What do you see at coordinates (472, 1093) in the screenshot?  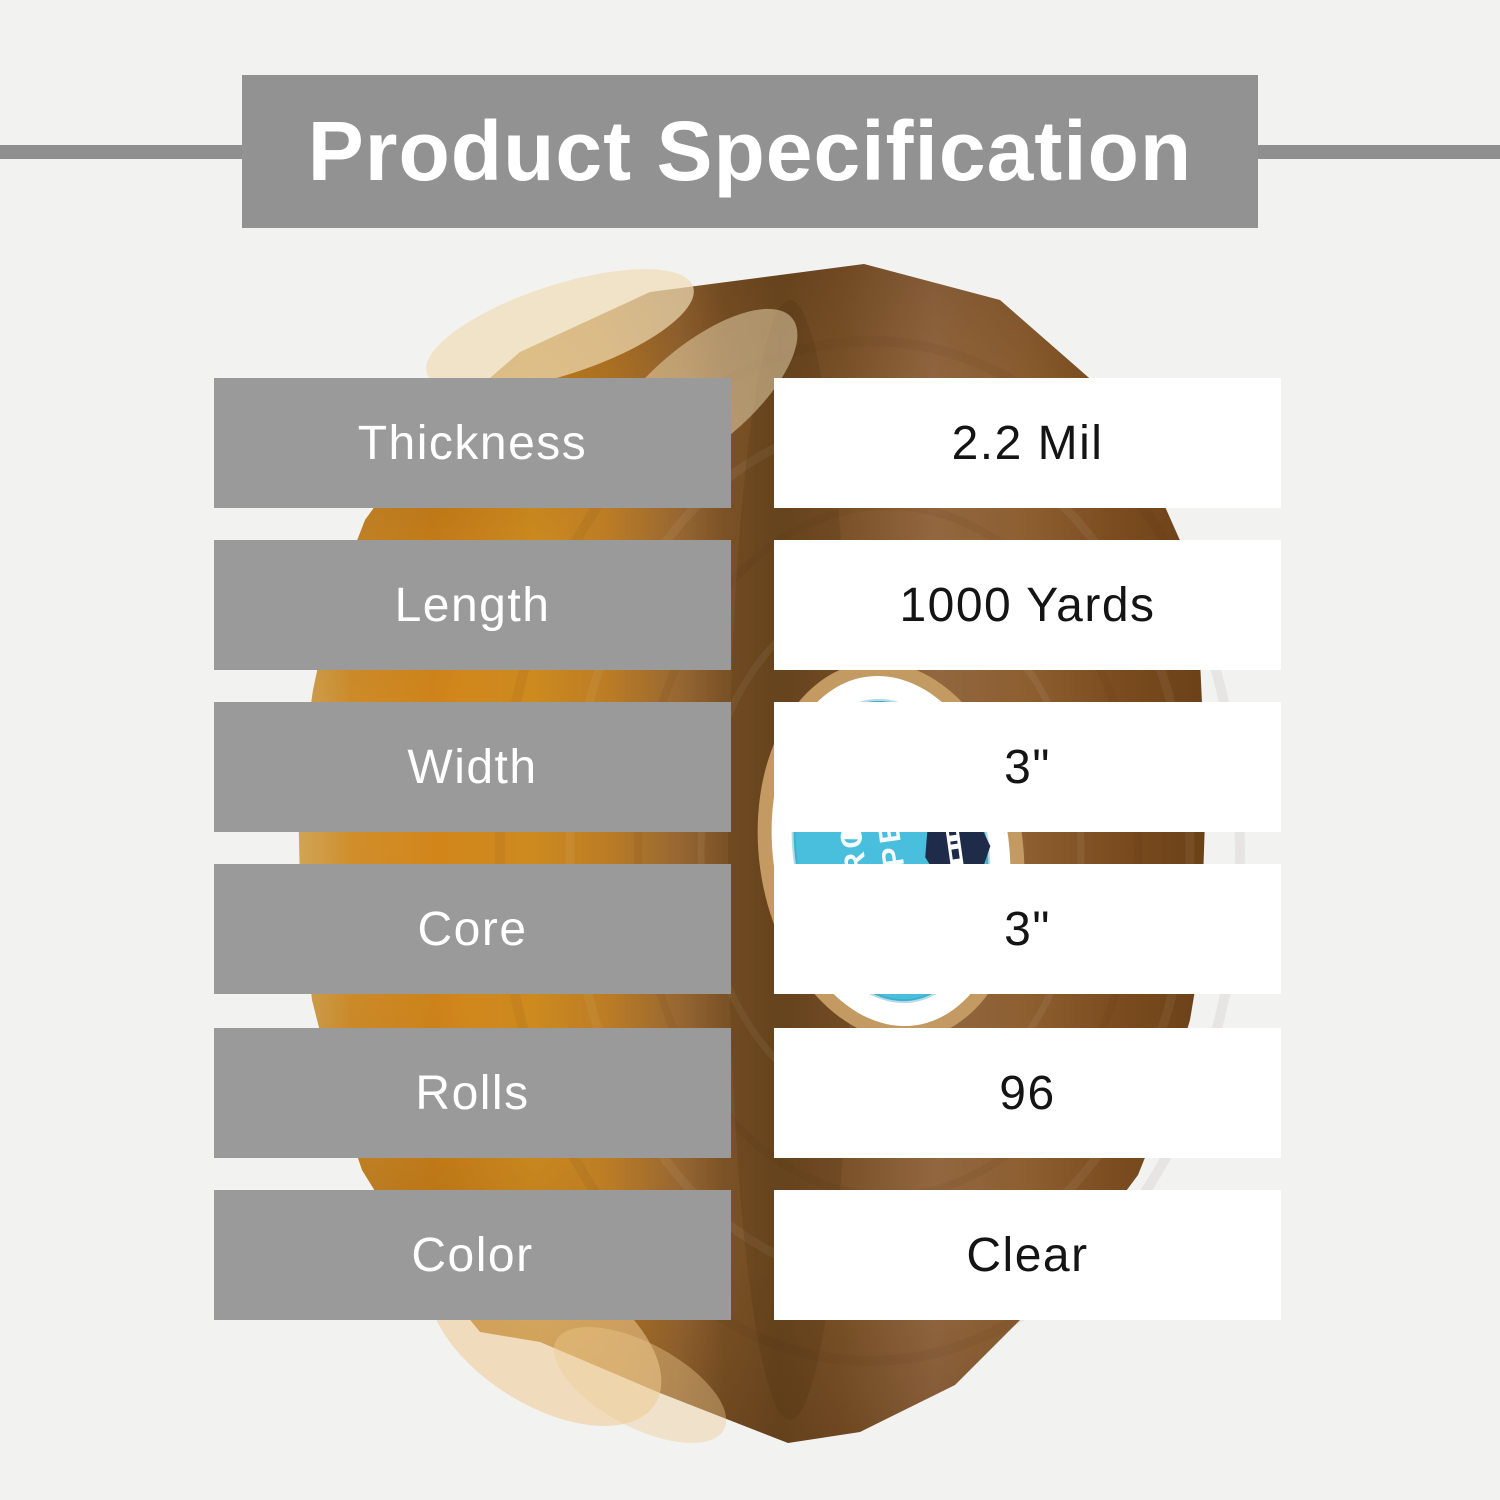 I see `spec-label: Rolls` at bounding box center [472, 1093].